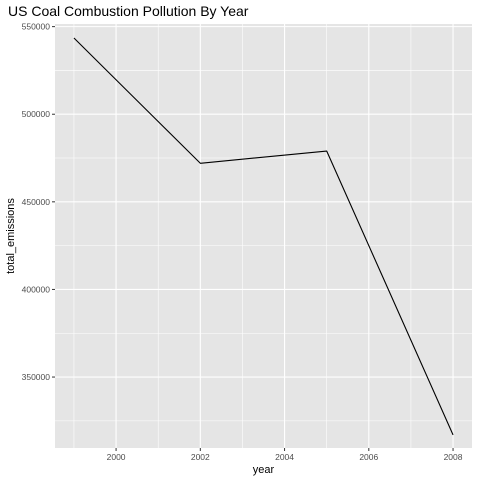 Image resolution: width=480 pixels, height=480 pixels. I want to click on x-tick-label: 2008, so click(453, 457).